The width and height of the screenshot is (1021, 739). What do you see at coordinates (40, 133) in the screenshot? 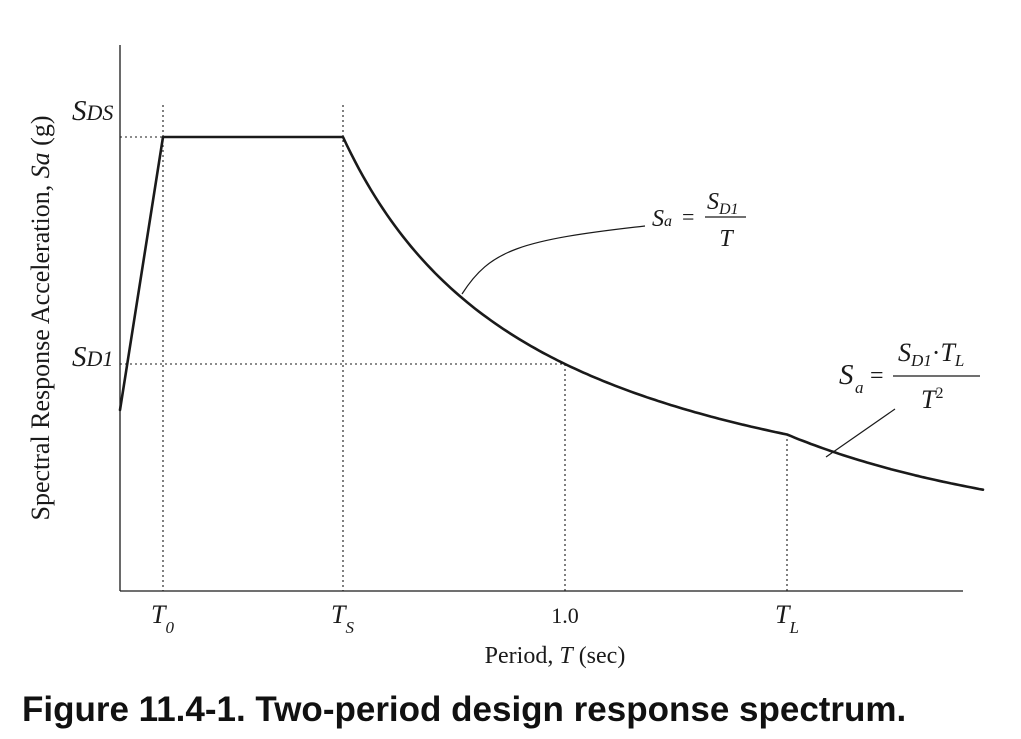
I see `y-axis-label-unit: (g)` at bounding box center [40, 133].